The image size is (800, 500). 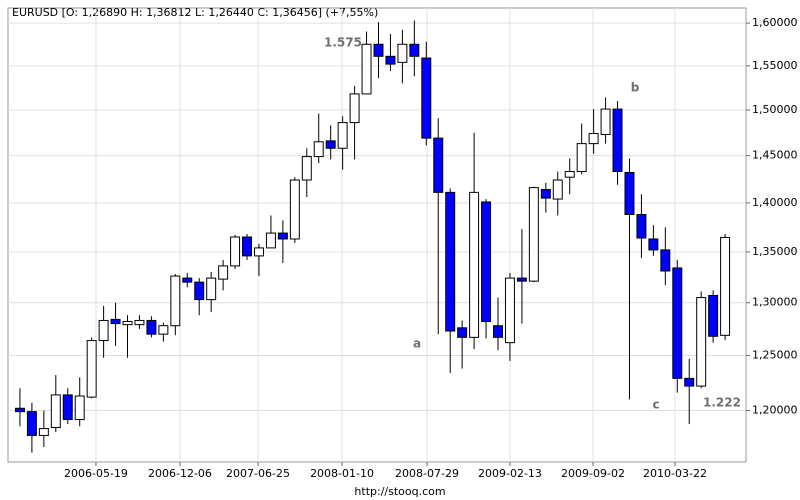 What do you see at coordinates (96, 473) in the screenshot?
I see `x-tick-label: 2006-05-19` at bounding box center [96, 473].